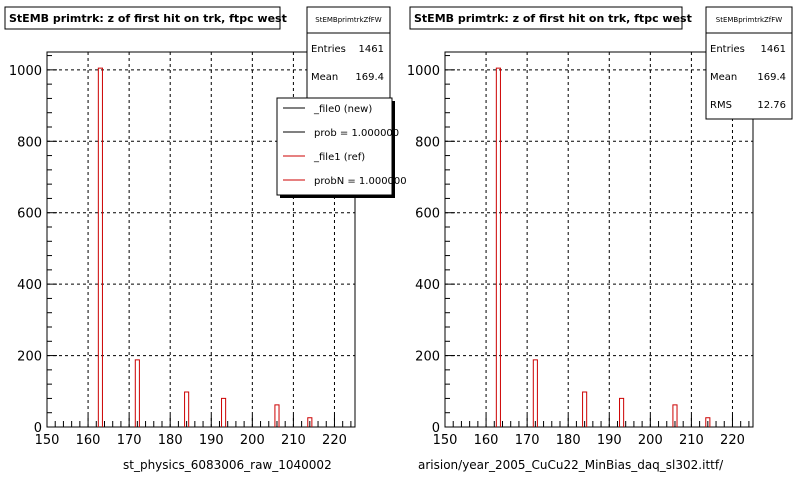 This screenshot has width=800, height=480. Describe the element at coordinates (360, 181) in the screenshot. I see `legend-entry: probN = 1.000000` at that location.